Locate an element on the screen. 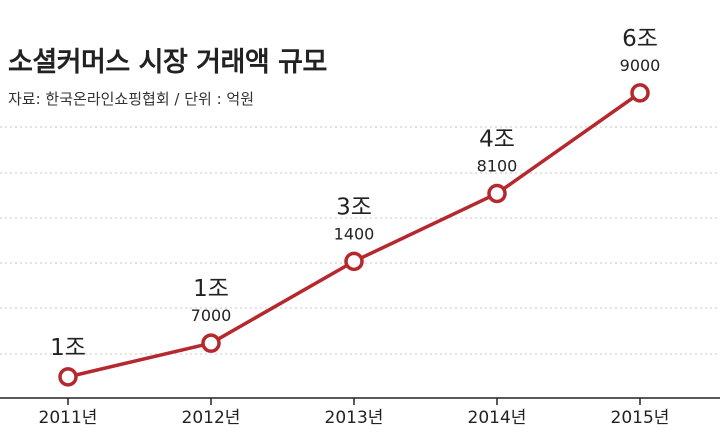  chart-title: 소셜커머스 시장 거래액 규모 is located at coordinates (167, 62).